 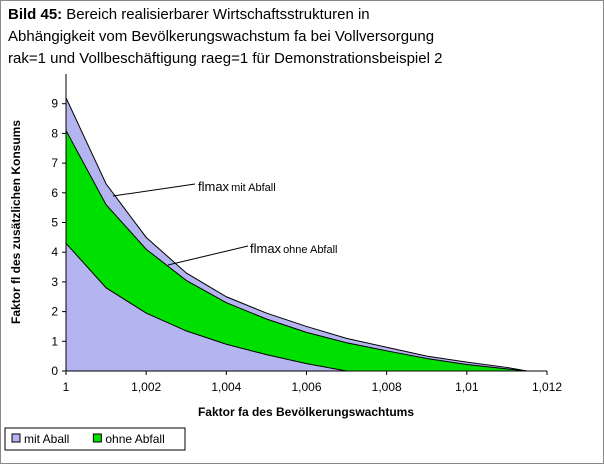 I want to click on y-tick-label: 9, so click(x=54, y=104).